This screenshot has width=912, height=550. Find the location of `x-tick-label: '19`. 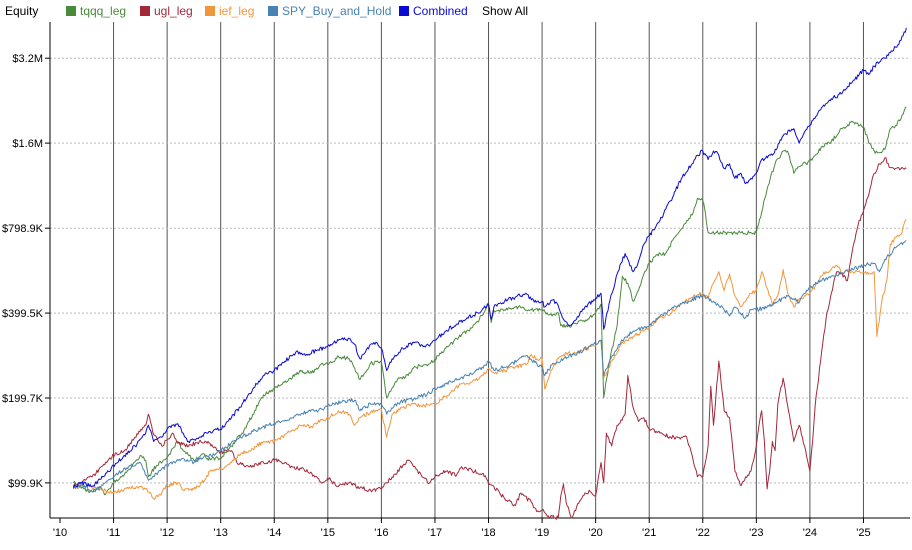

x-tick-label: '19 is located at coordinates (542, 533).